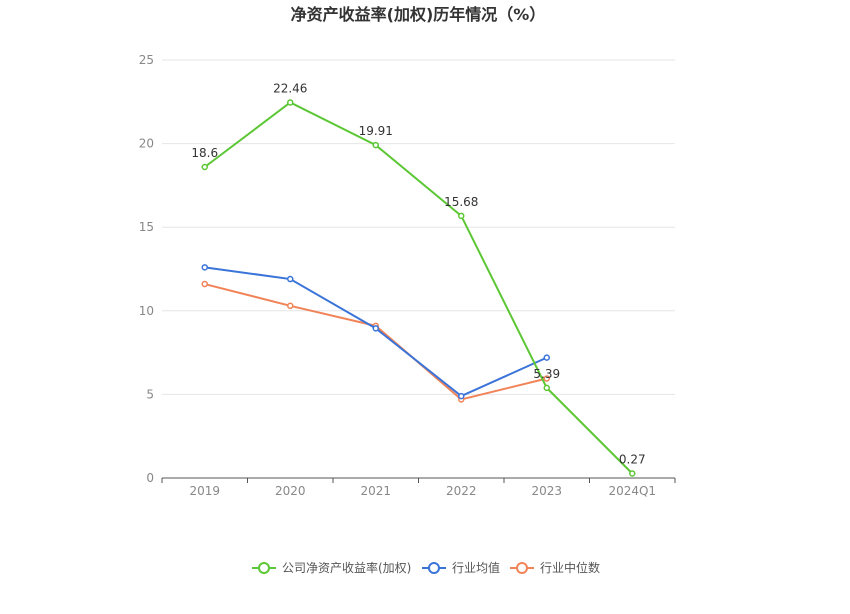 This screenshot has height=614, width=850. I want to click on y-tick-label: 15, so click(146, 227).